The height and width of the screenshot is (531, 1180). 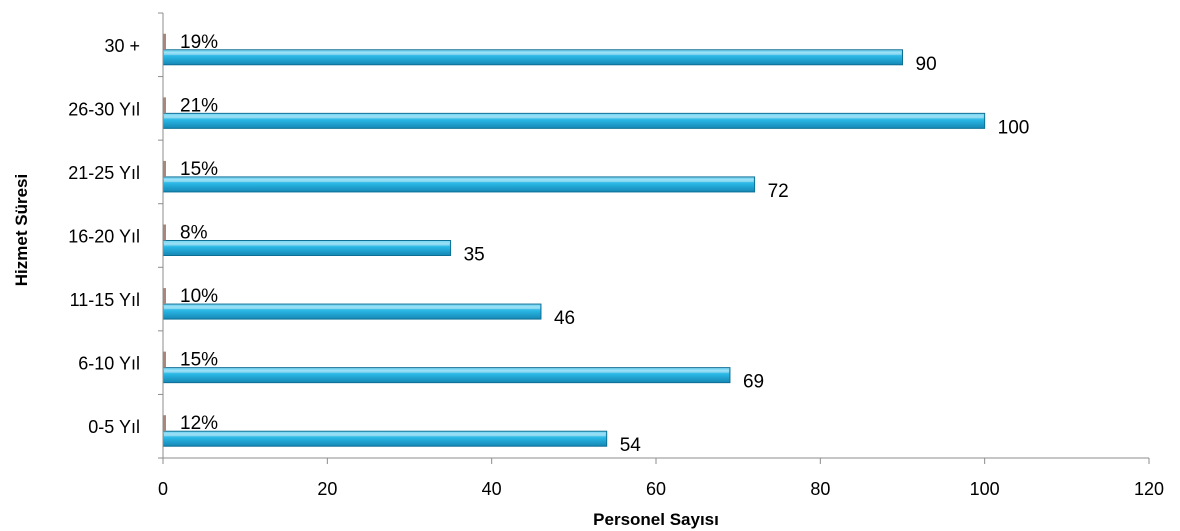 I want to click on y-tick-label: 6-10 Yıl, so click(x=109, y=364).